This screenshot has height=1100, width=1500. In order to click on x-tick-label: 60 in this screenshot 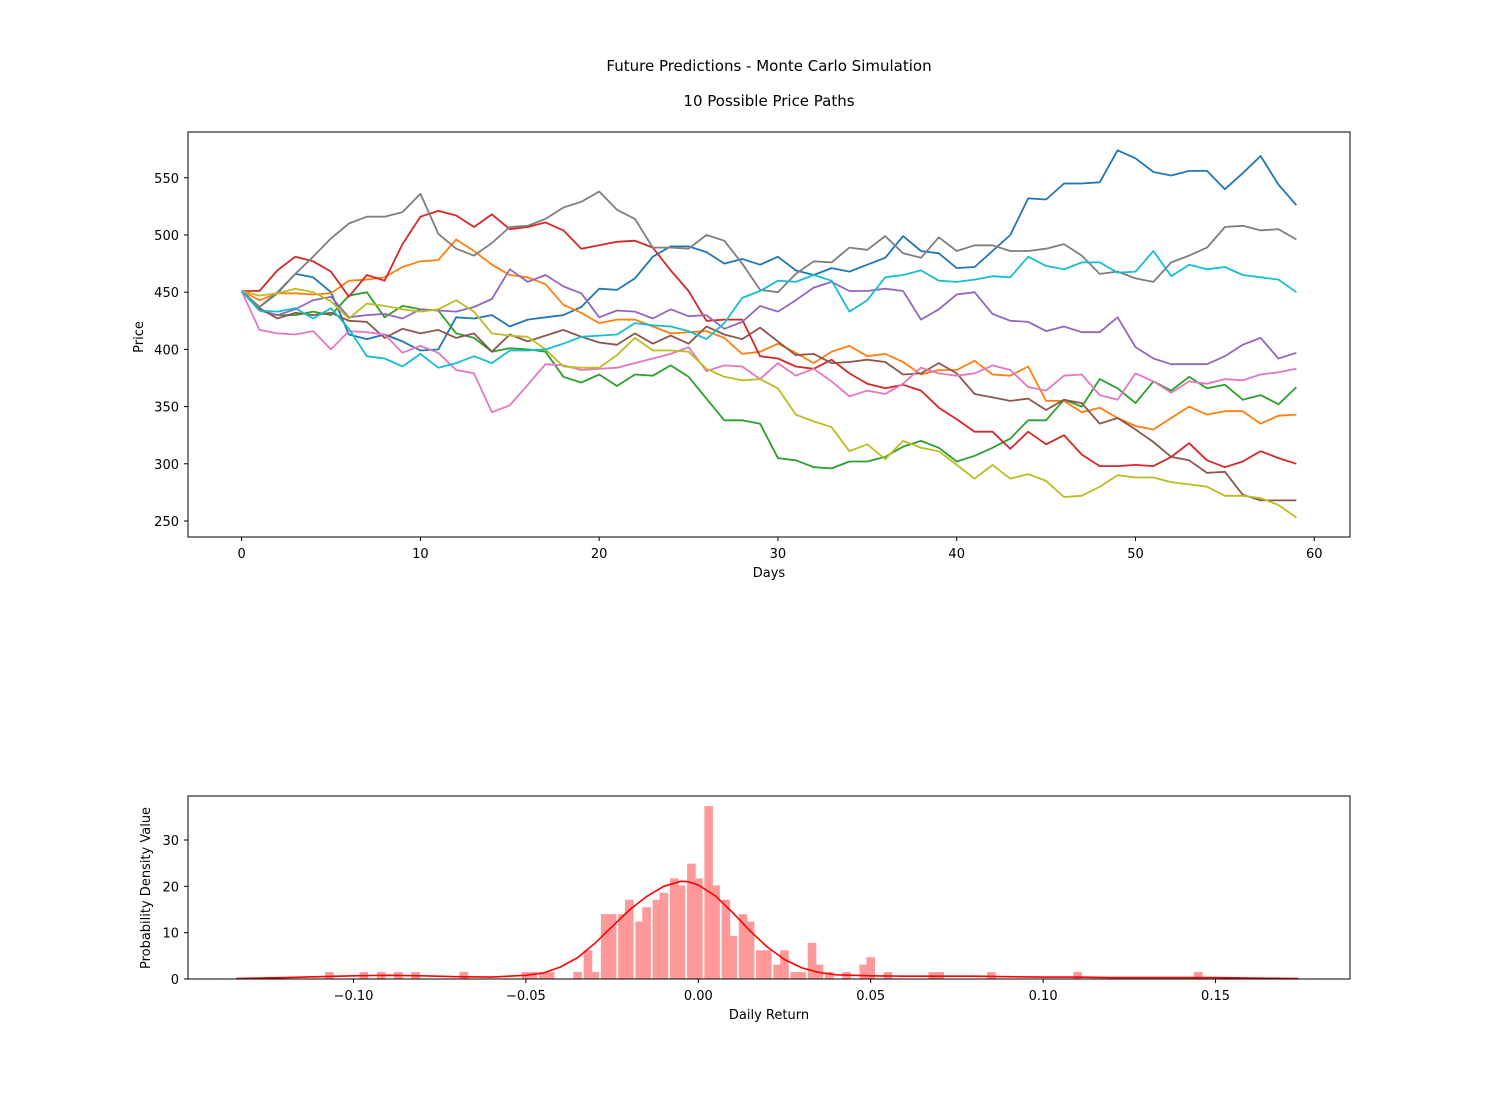, I will do `click(1314, 554)`.